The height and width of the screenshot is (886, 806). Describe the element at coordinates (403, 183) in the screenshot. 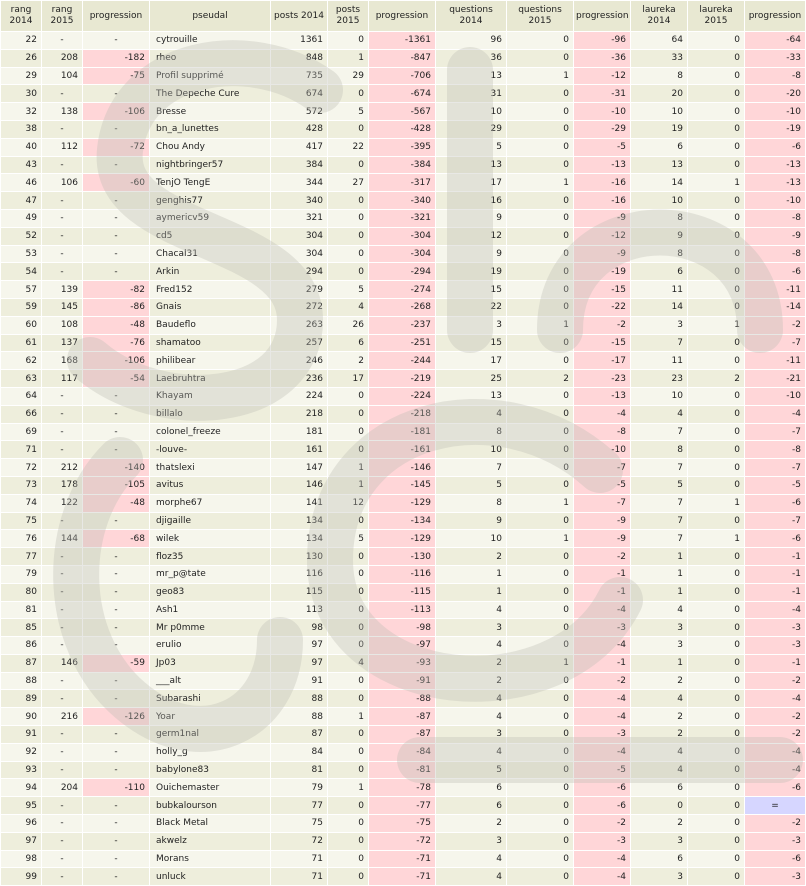

I see `table-row: 46 106 -60 TenjO TengE 344 27 -317 17 1 -16 14 1 -13` at that location.